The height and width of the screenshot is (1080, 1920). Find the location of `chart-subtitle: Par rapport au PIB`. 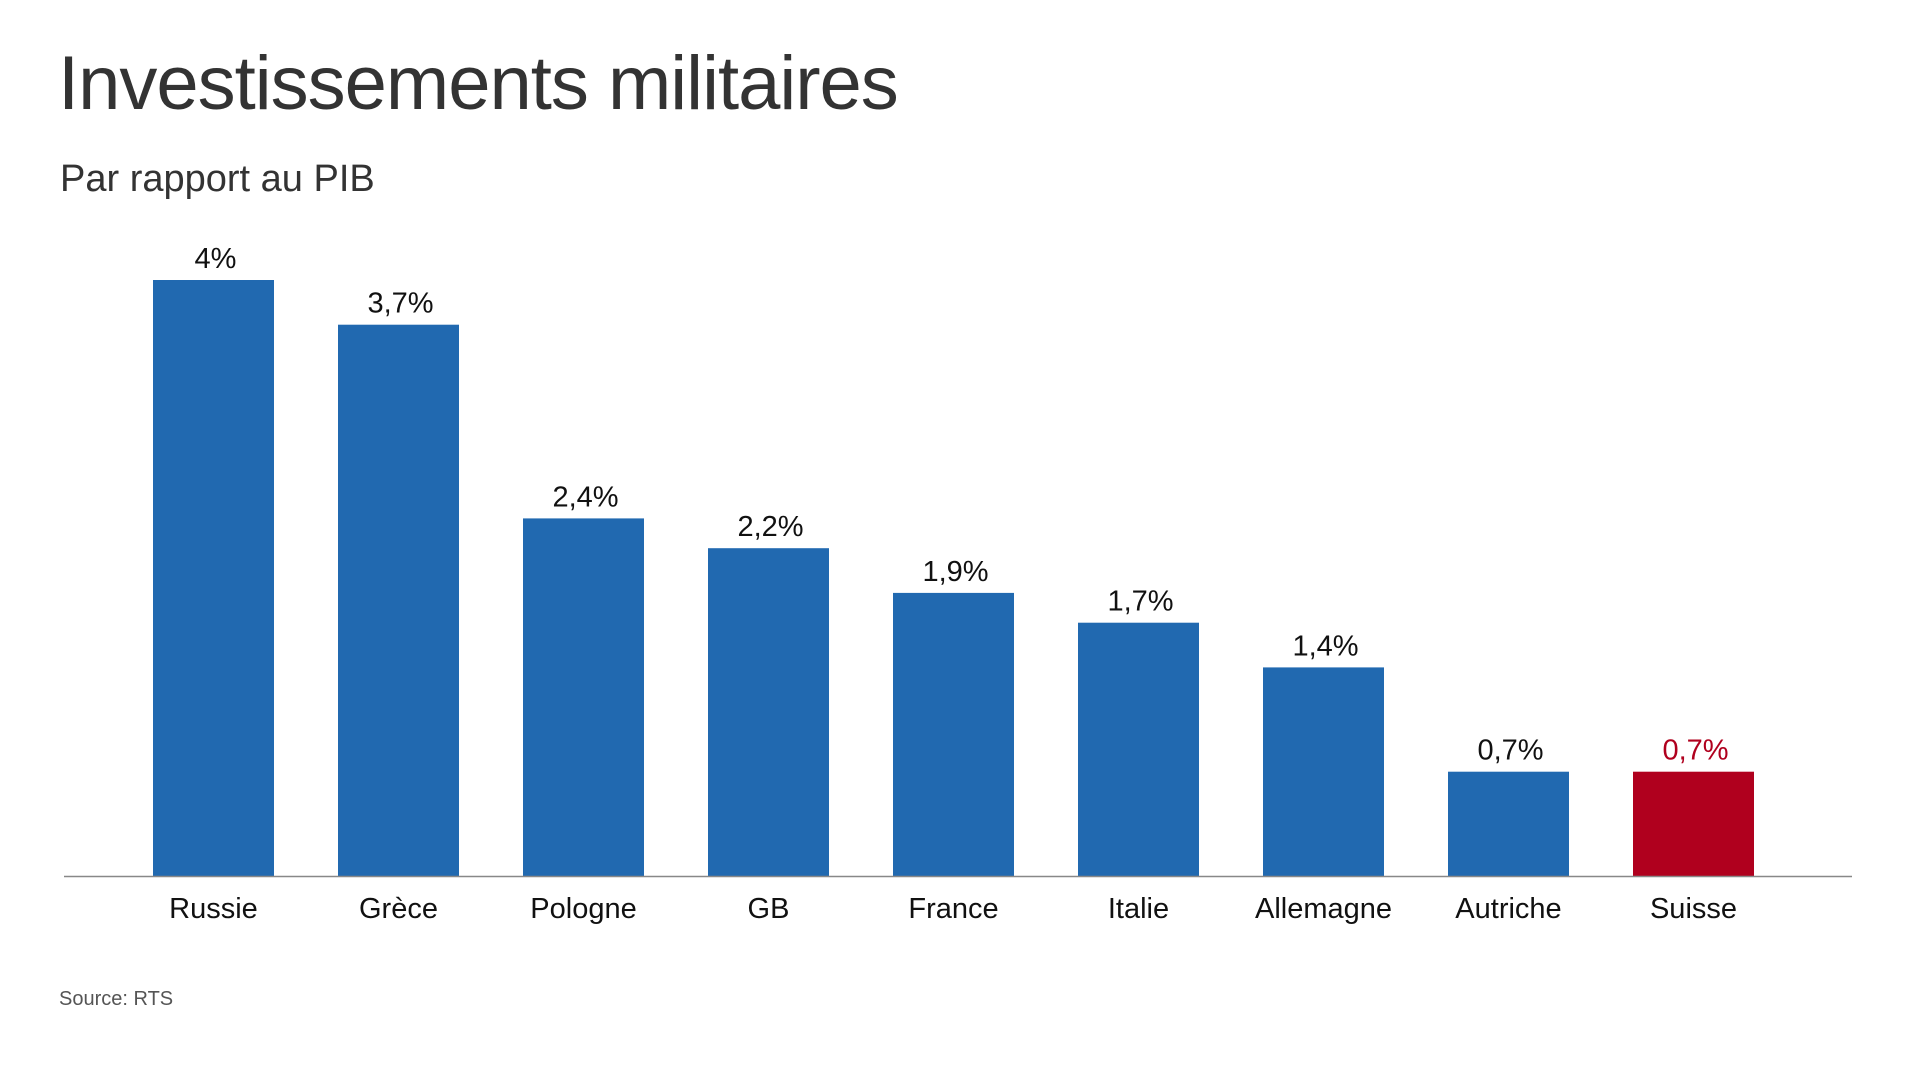

chart-subtitle: Par rapport au PIB is located at coordinates (217, 179).